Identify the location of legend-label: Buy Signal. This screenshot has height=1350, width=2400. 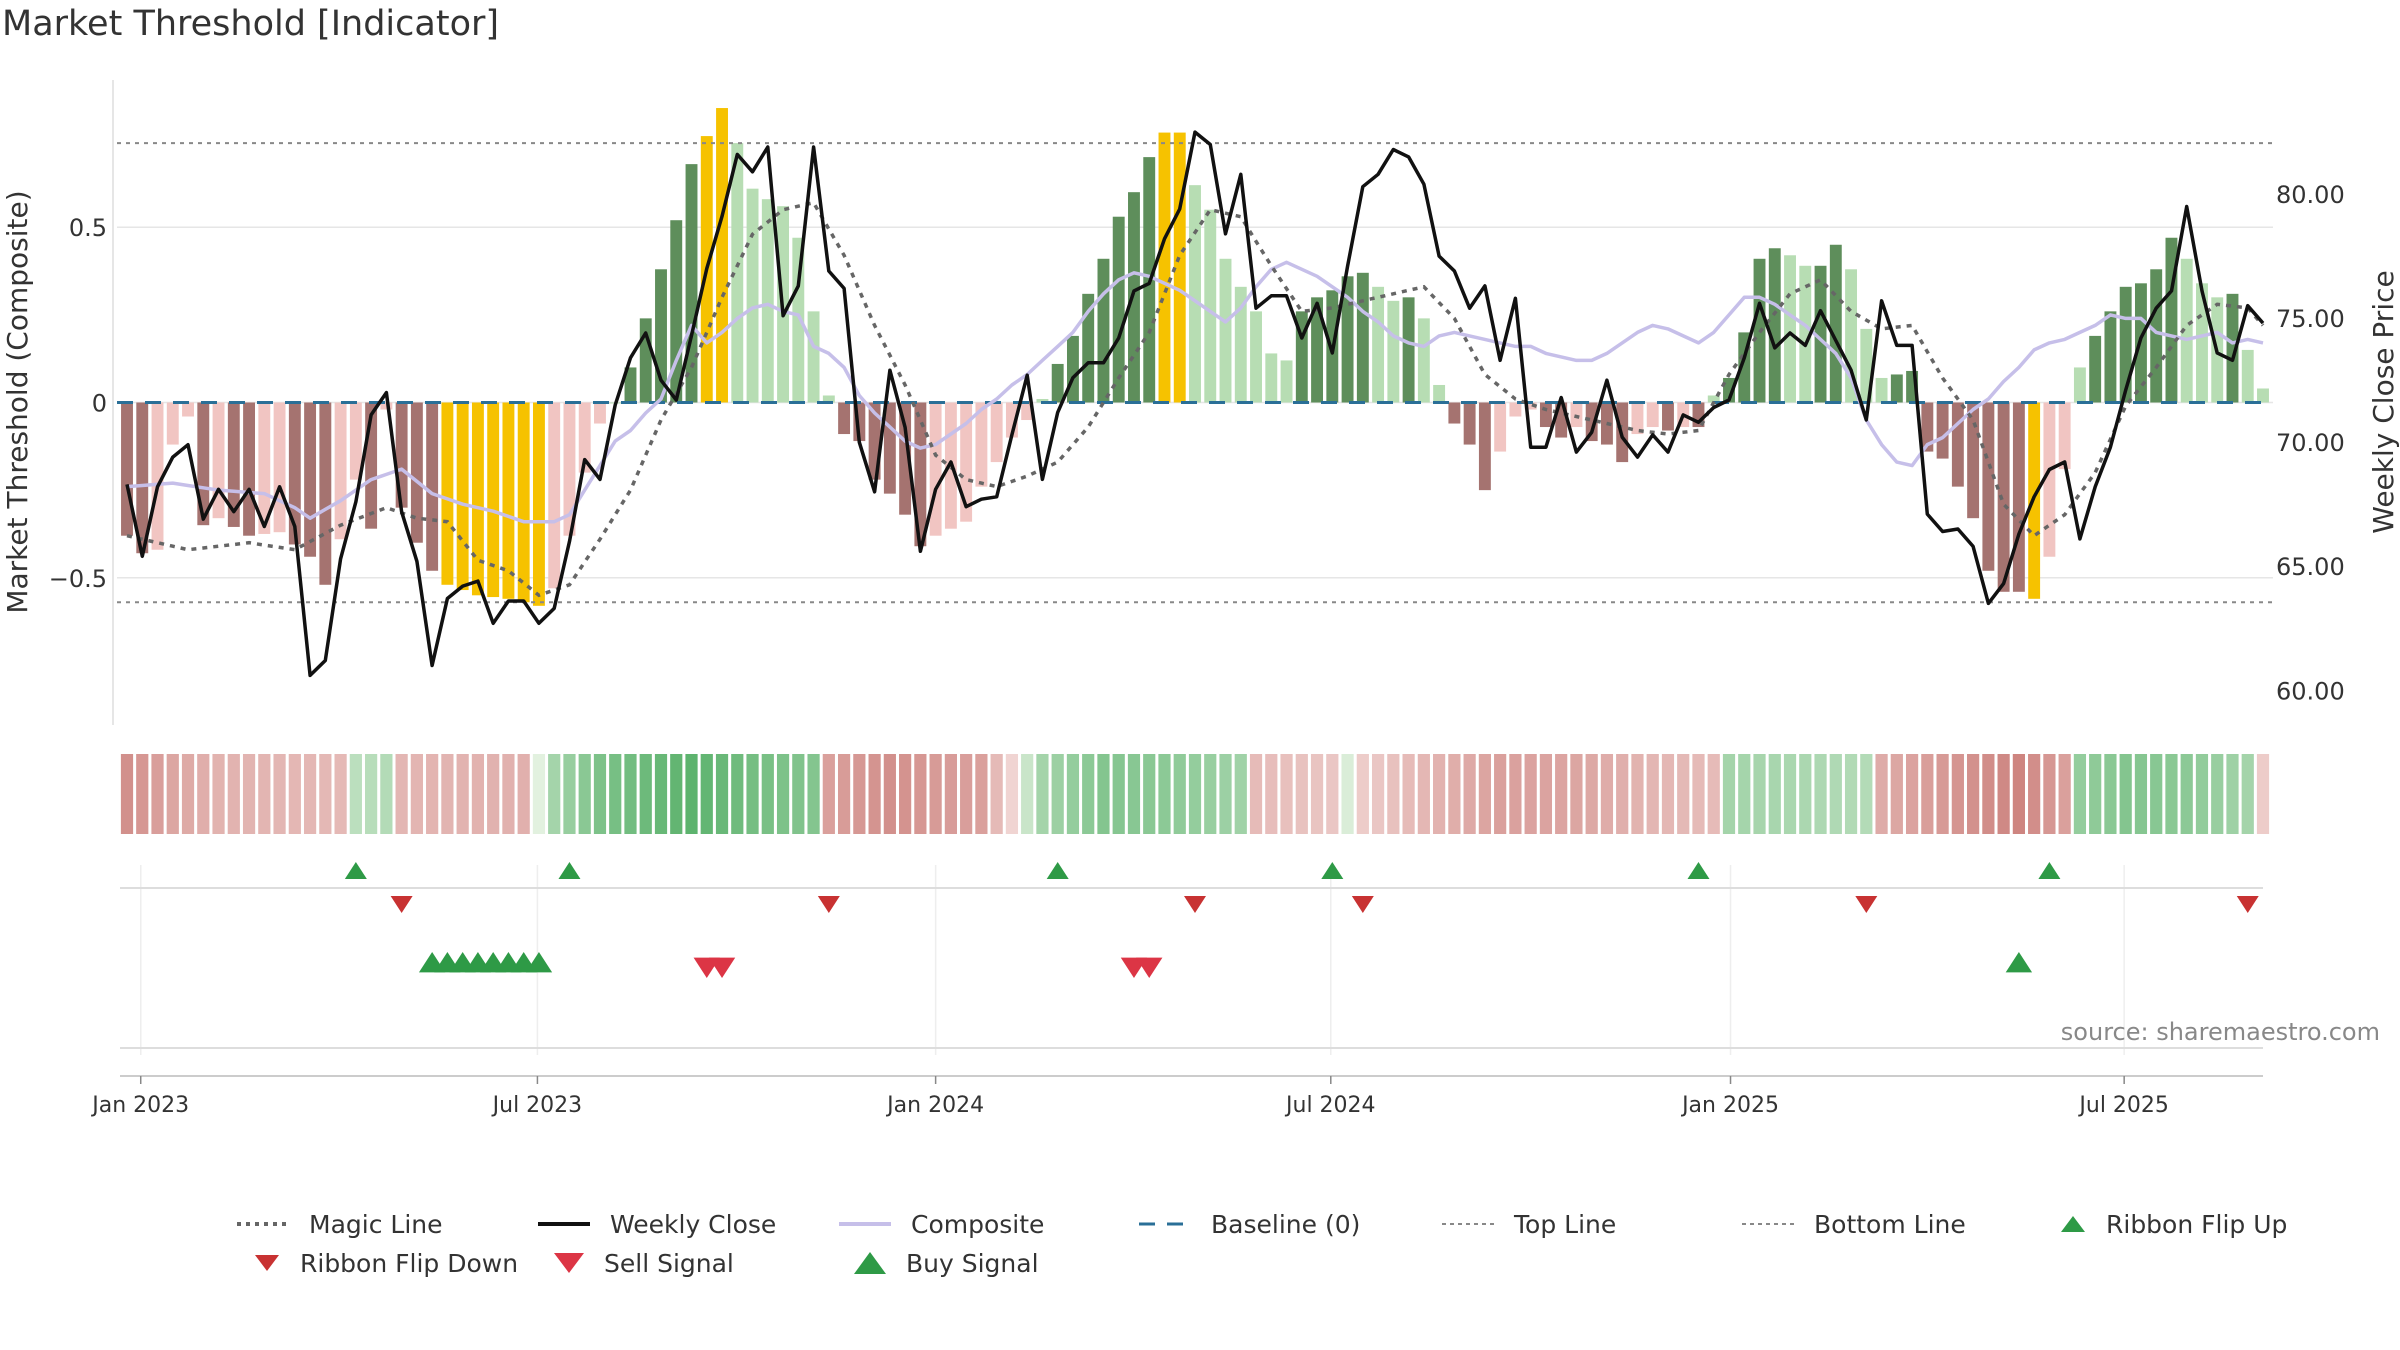
(972, 1263).